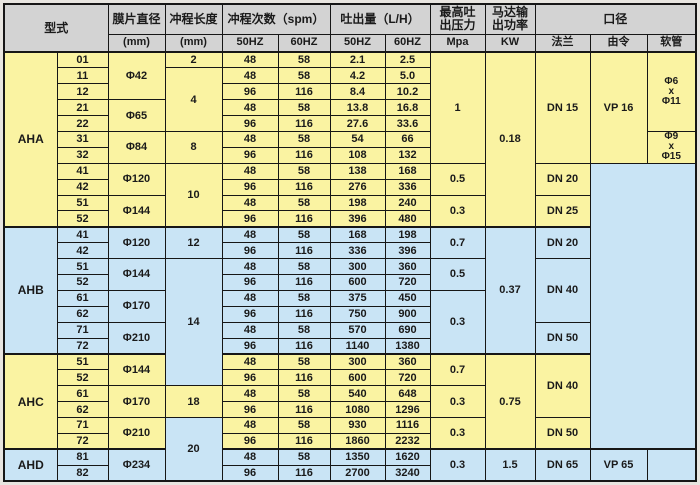 This screenshot has width=700, height=485. I want to click on union-cell: VP 65, so click(618, 465).